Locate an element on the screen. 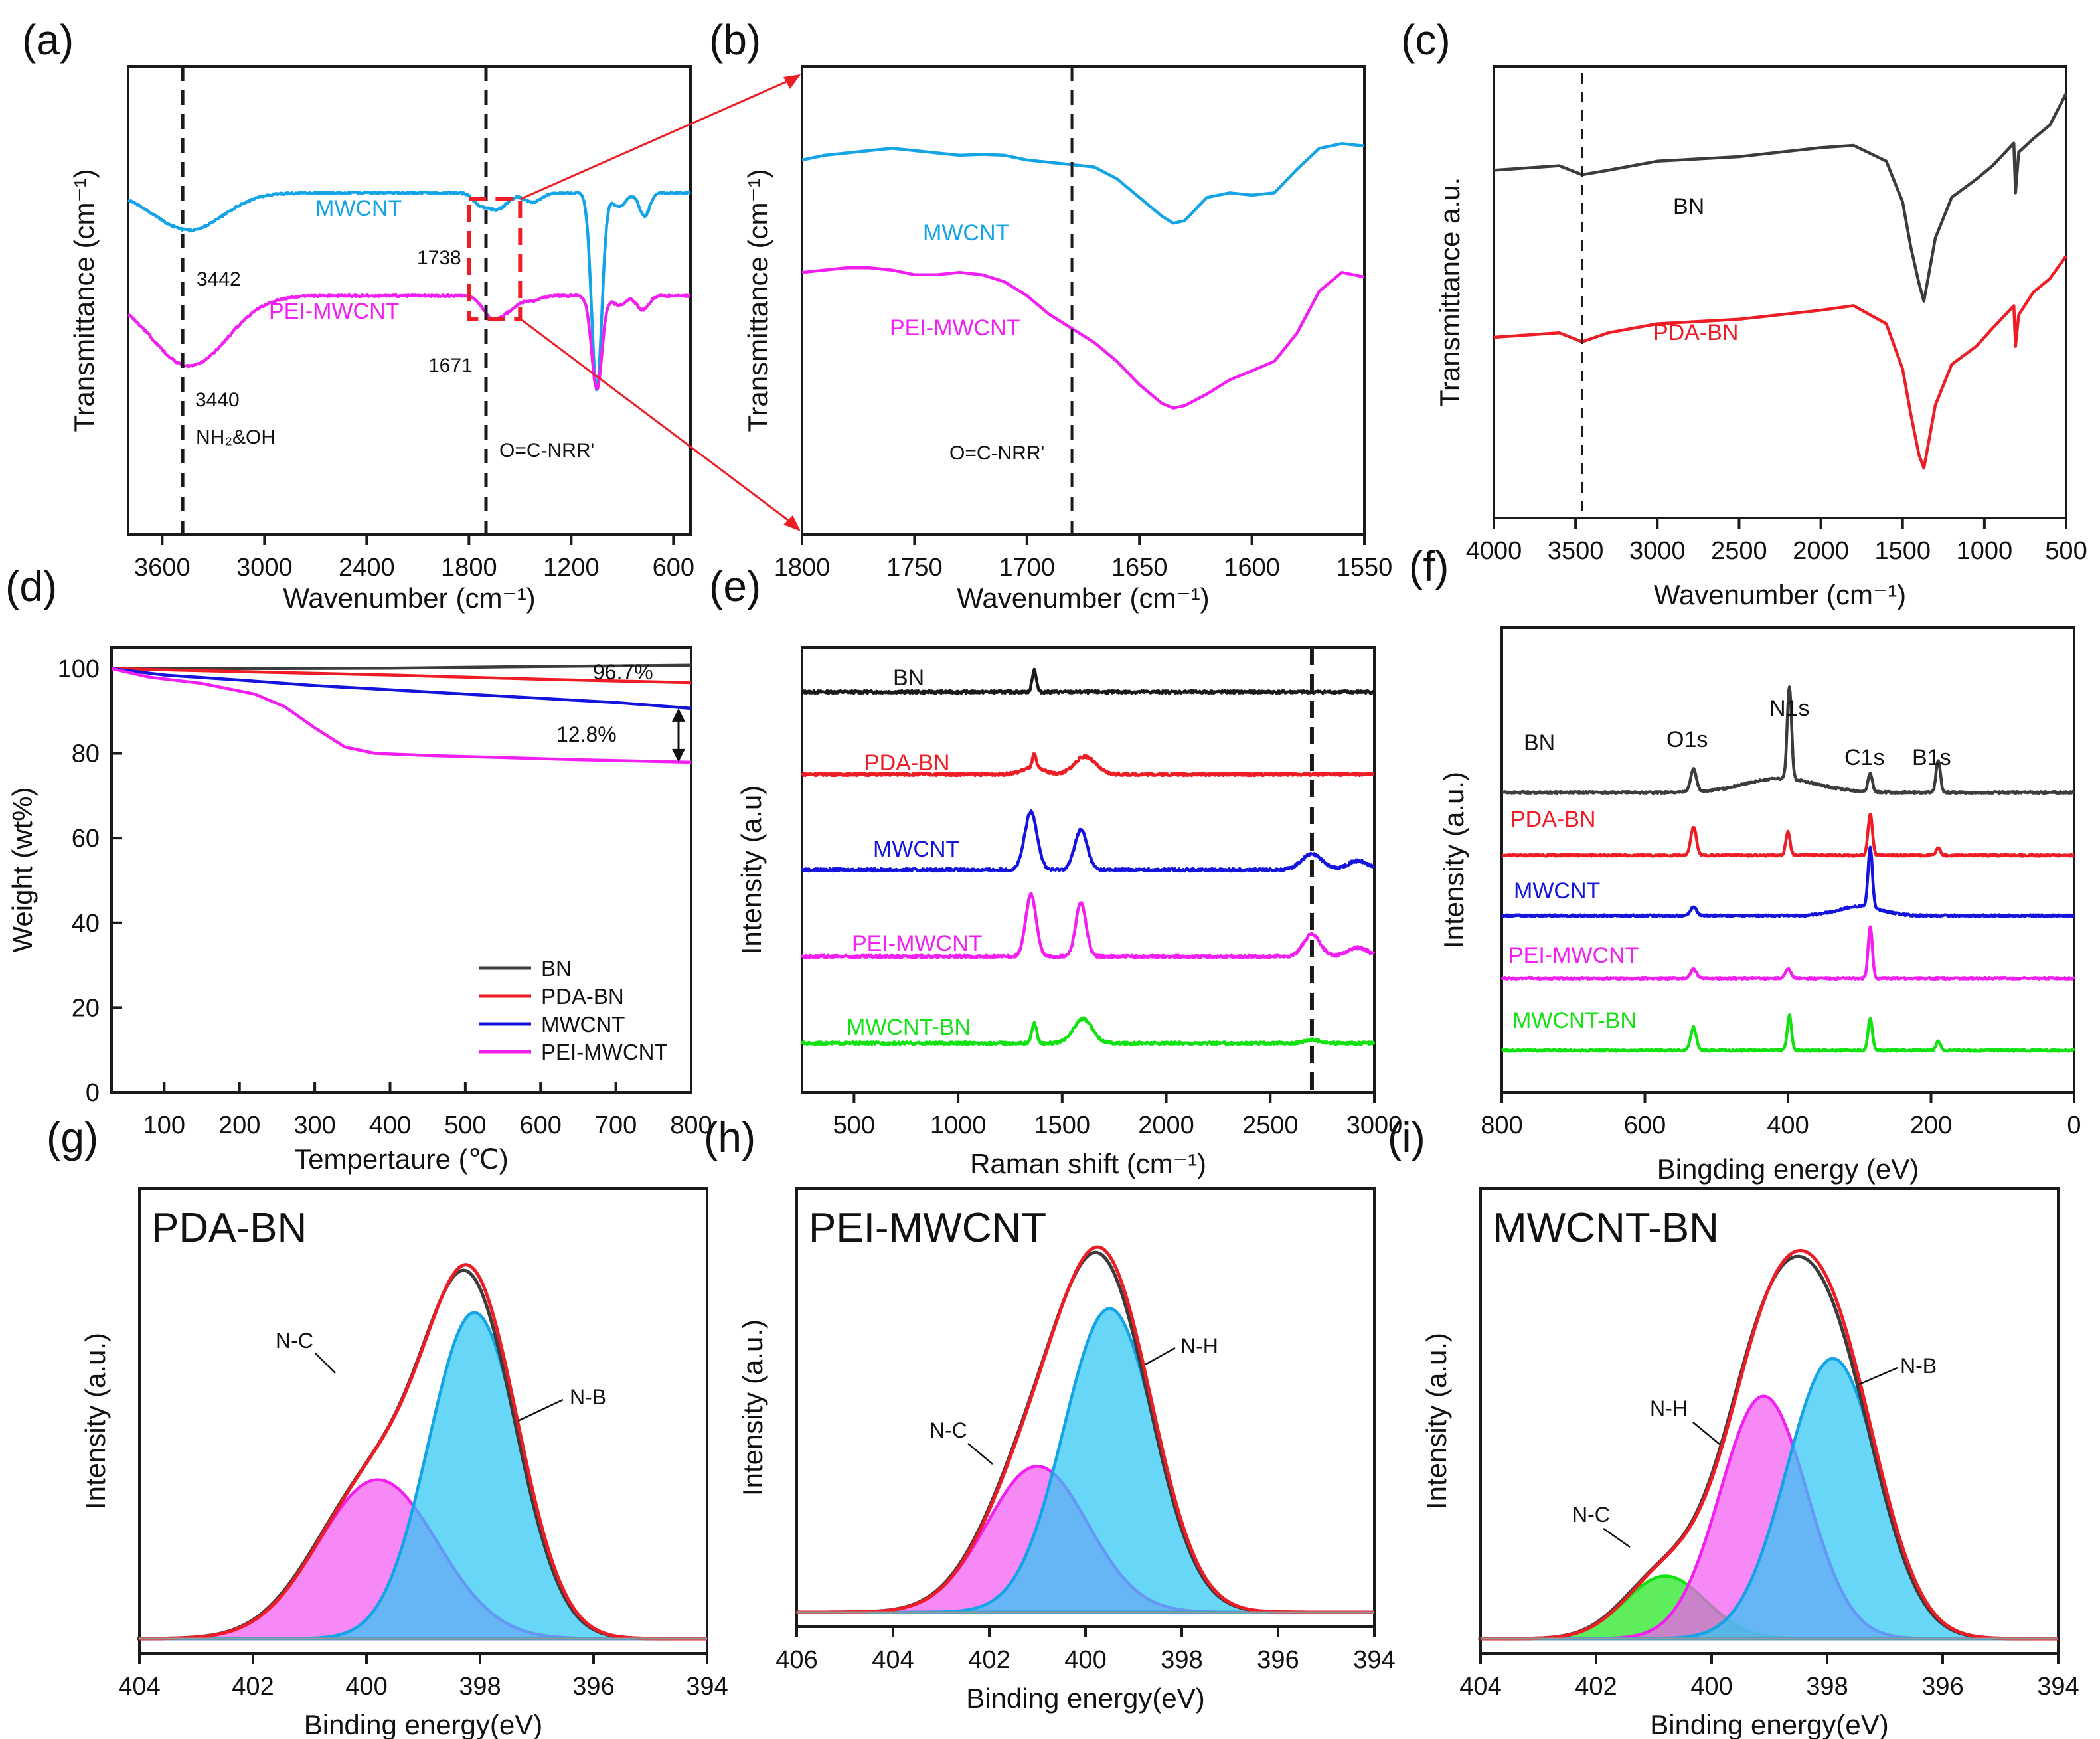 This screenshot has height=1739, width=2100. legend-label-bn: BN is located at coordinates (556, 969).